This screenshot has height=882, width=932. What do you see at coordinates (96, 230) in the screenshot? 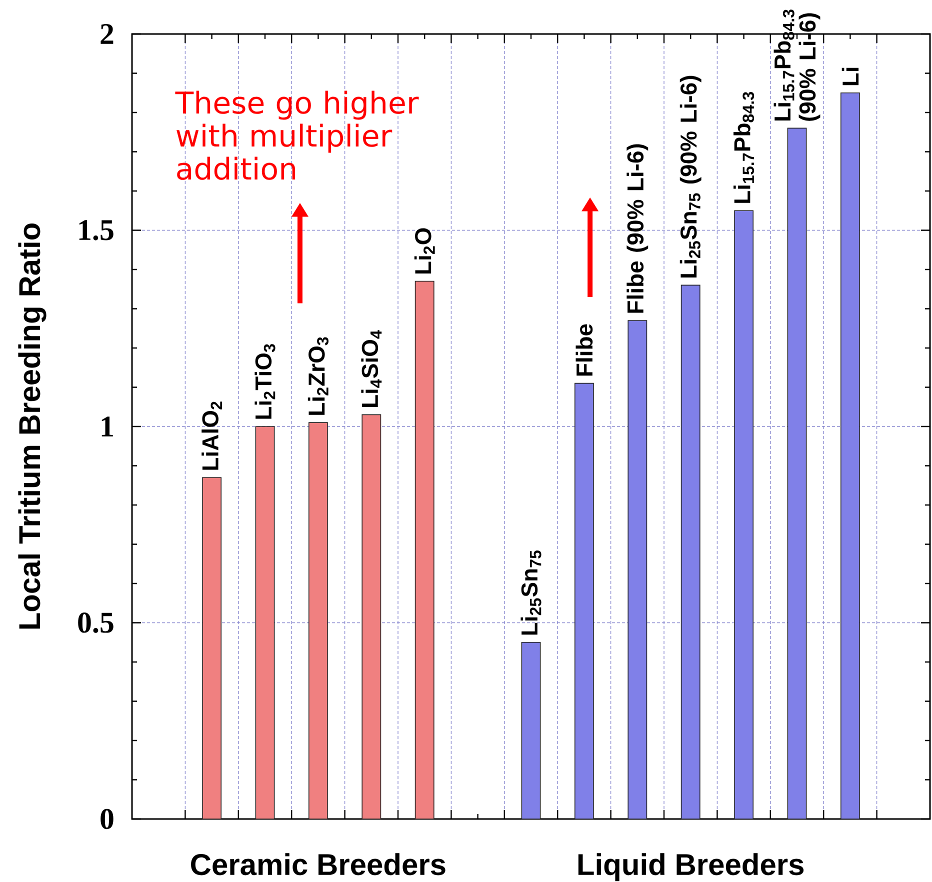
I see `y-tick-label: 1.5` at bounding box center [96, 230].